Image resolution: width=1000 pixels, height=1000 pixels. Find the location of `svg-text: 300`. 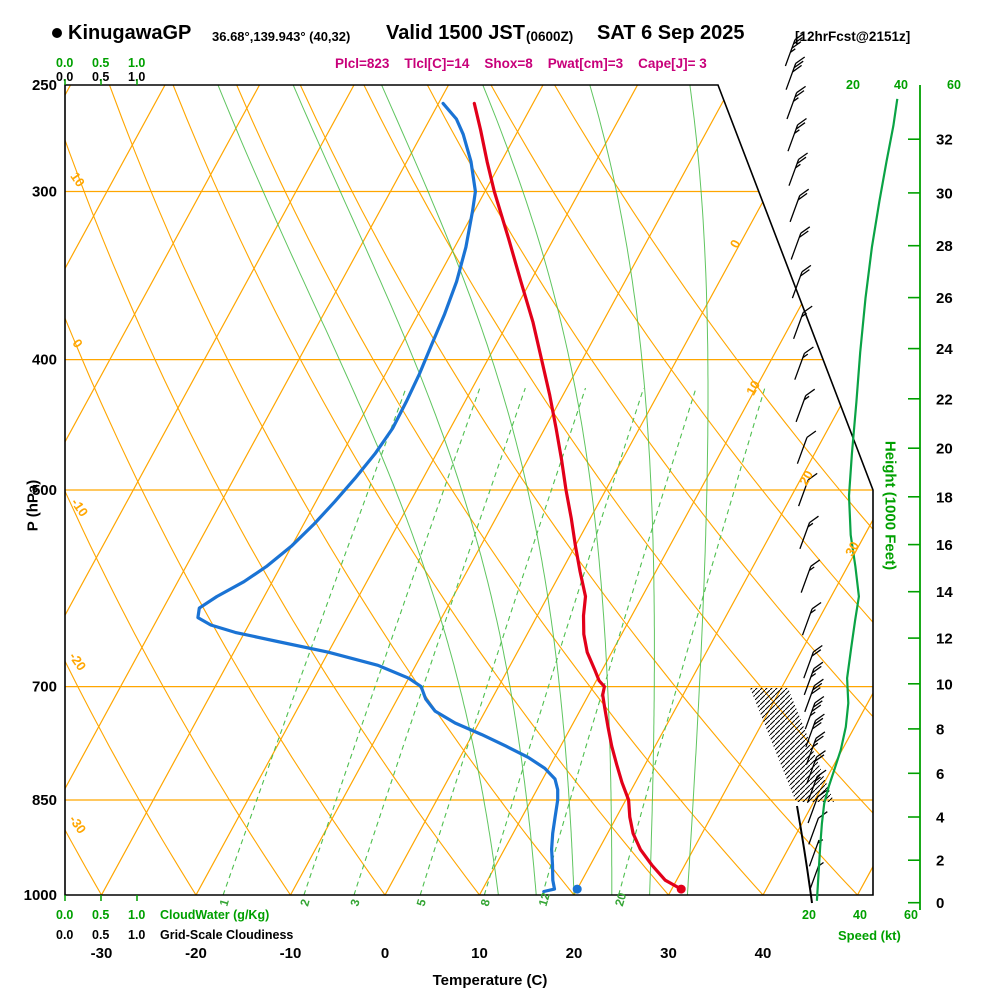

svg-text: 300 is located at coordinates (44, 192).